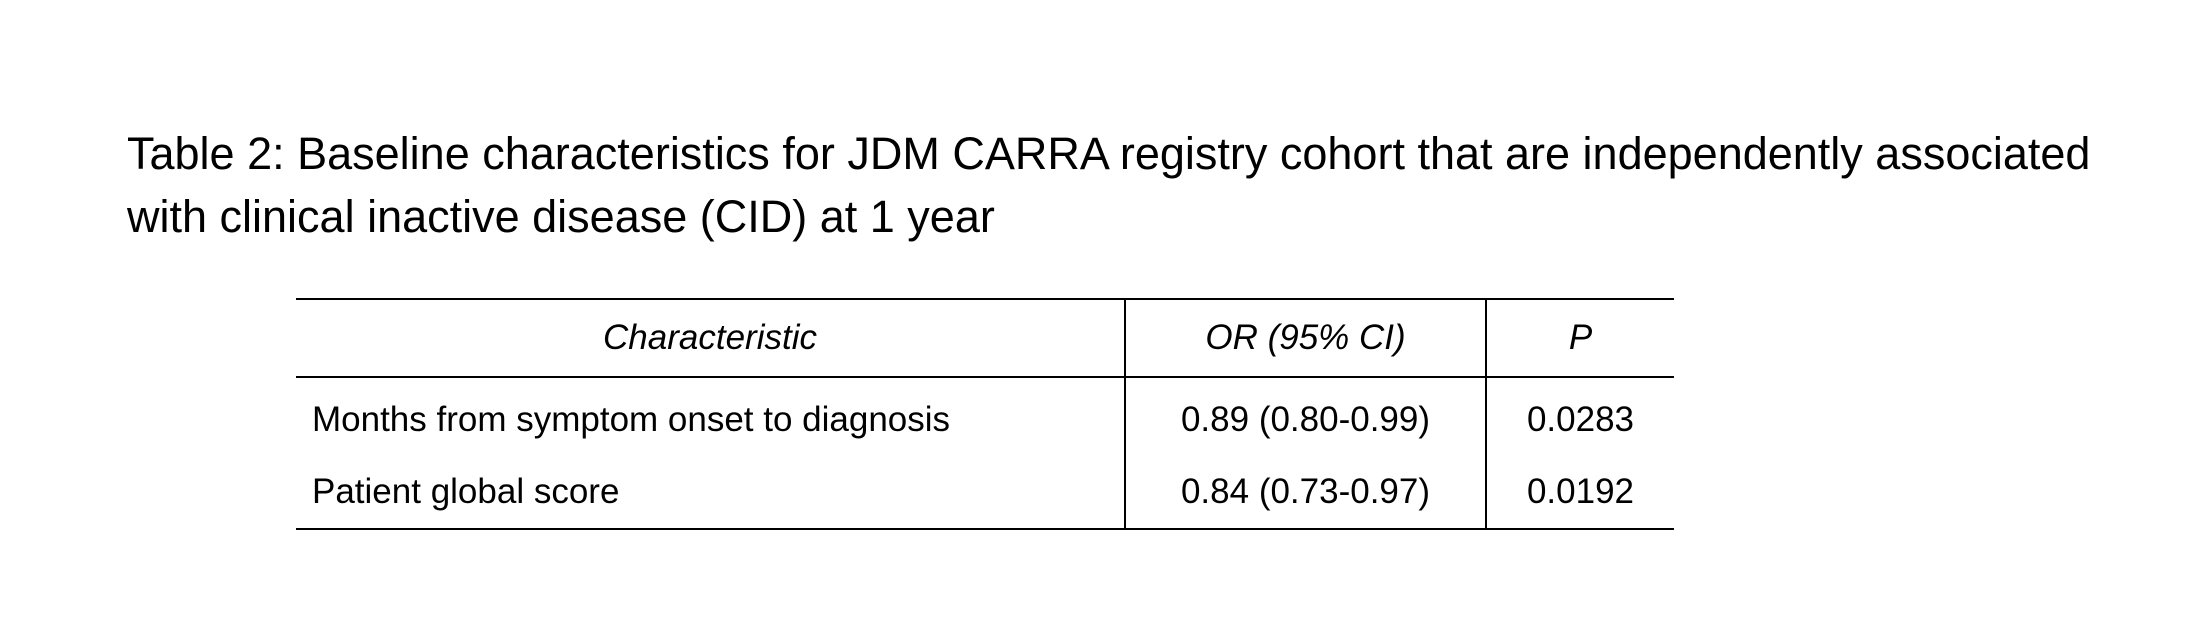 The height and width of the screenshot is (633, 2200). Describe the element at coordinates (710, 338) in the screenshot. I see `header-characteristic: Characteristic` at that location.